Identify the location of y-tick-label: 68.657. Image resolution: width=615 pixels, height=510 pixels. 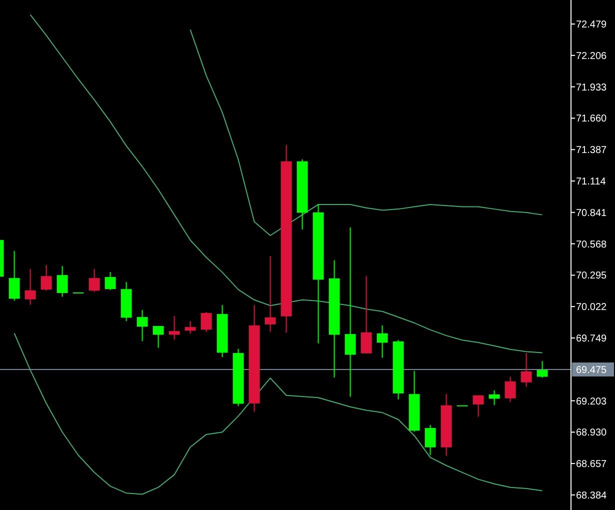
(592, 464).